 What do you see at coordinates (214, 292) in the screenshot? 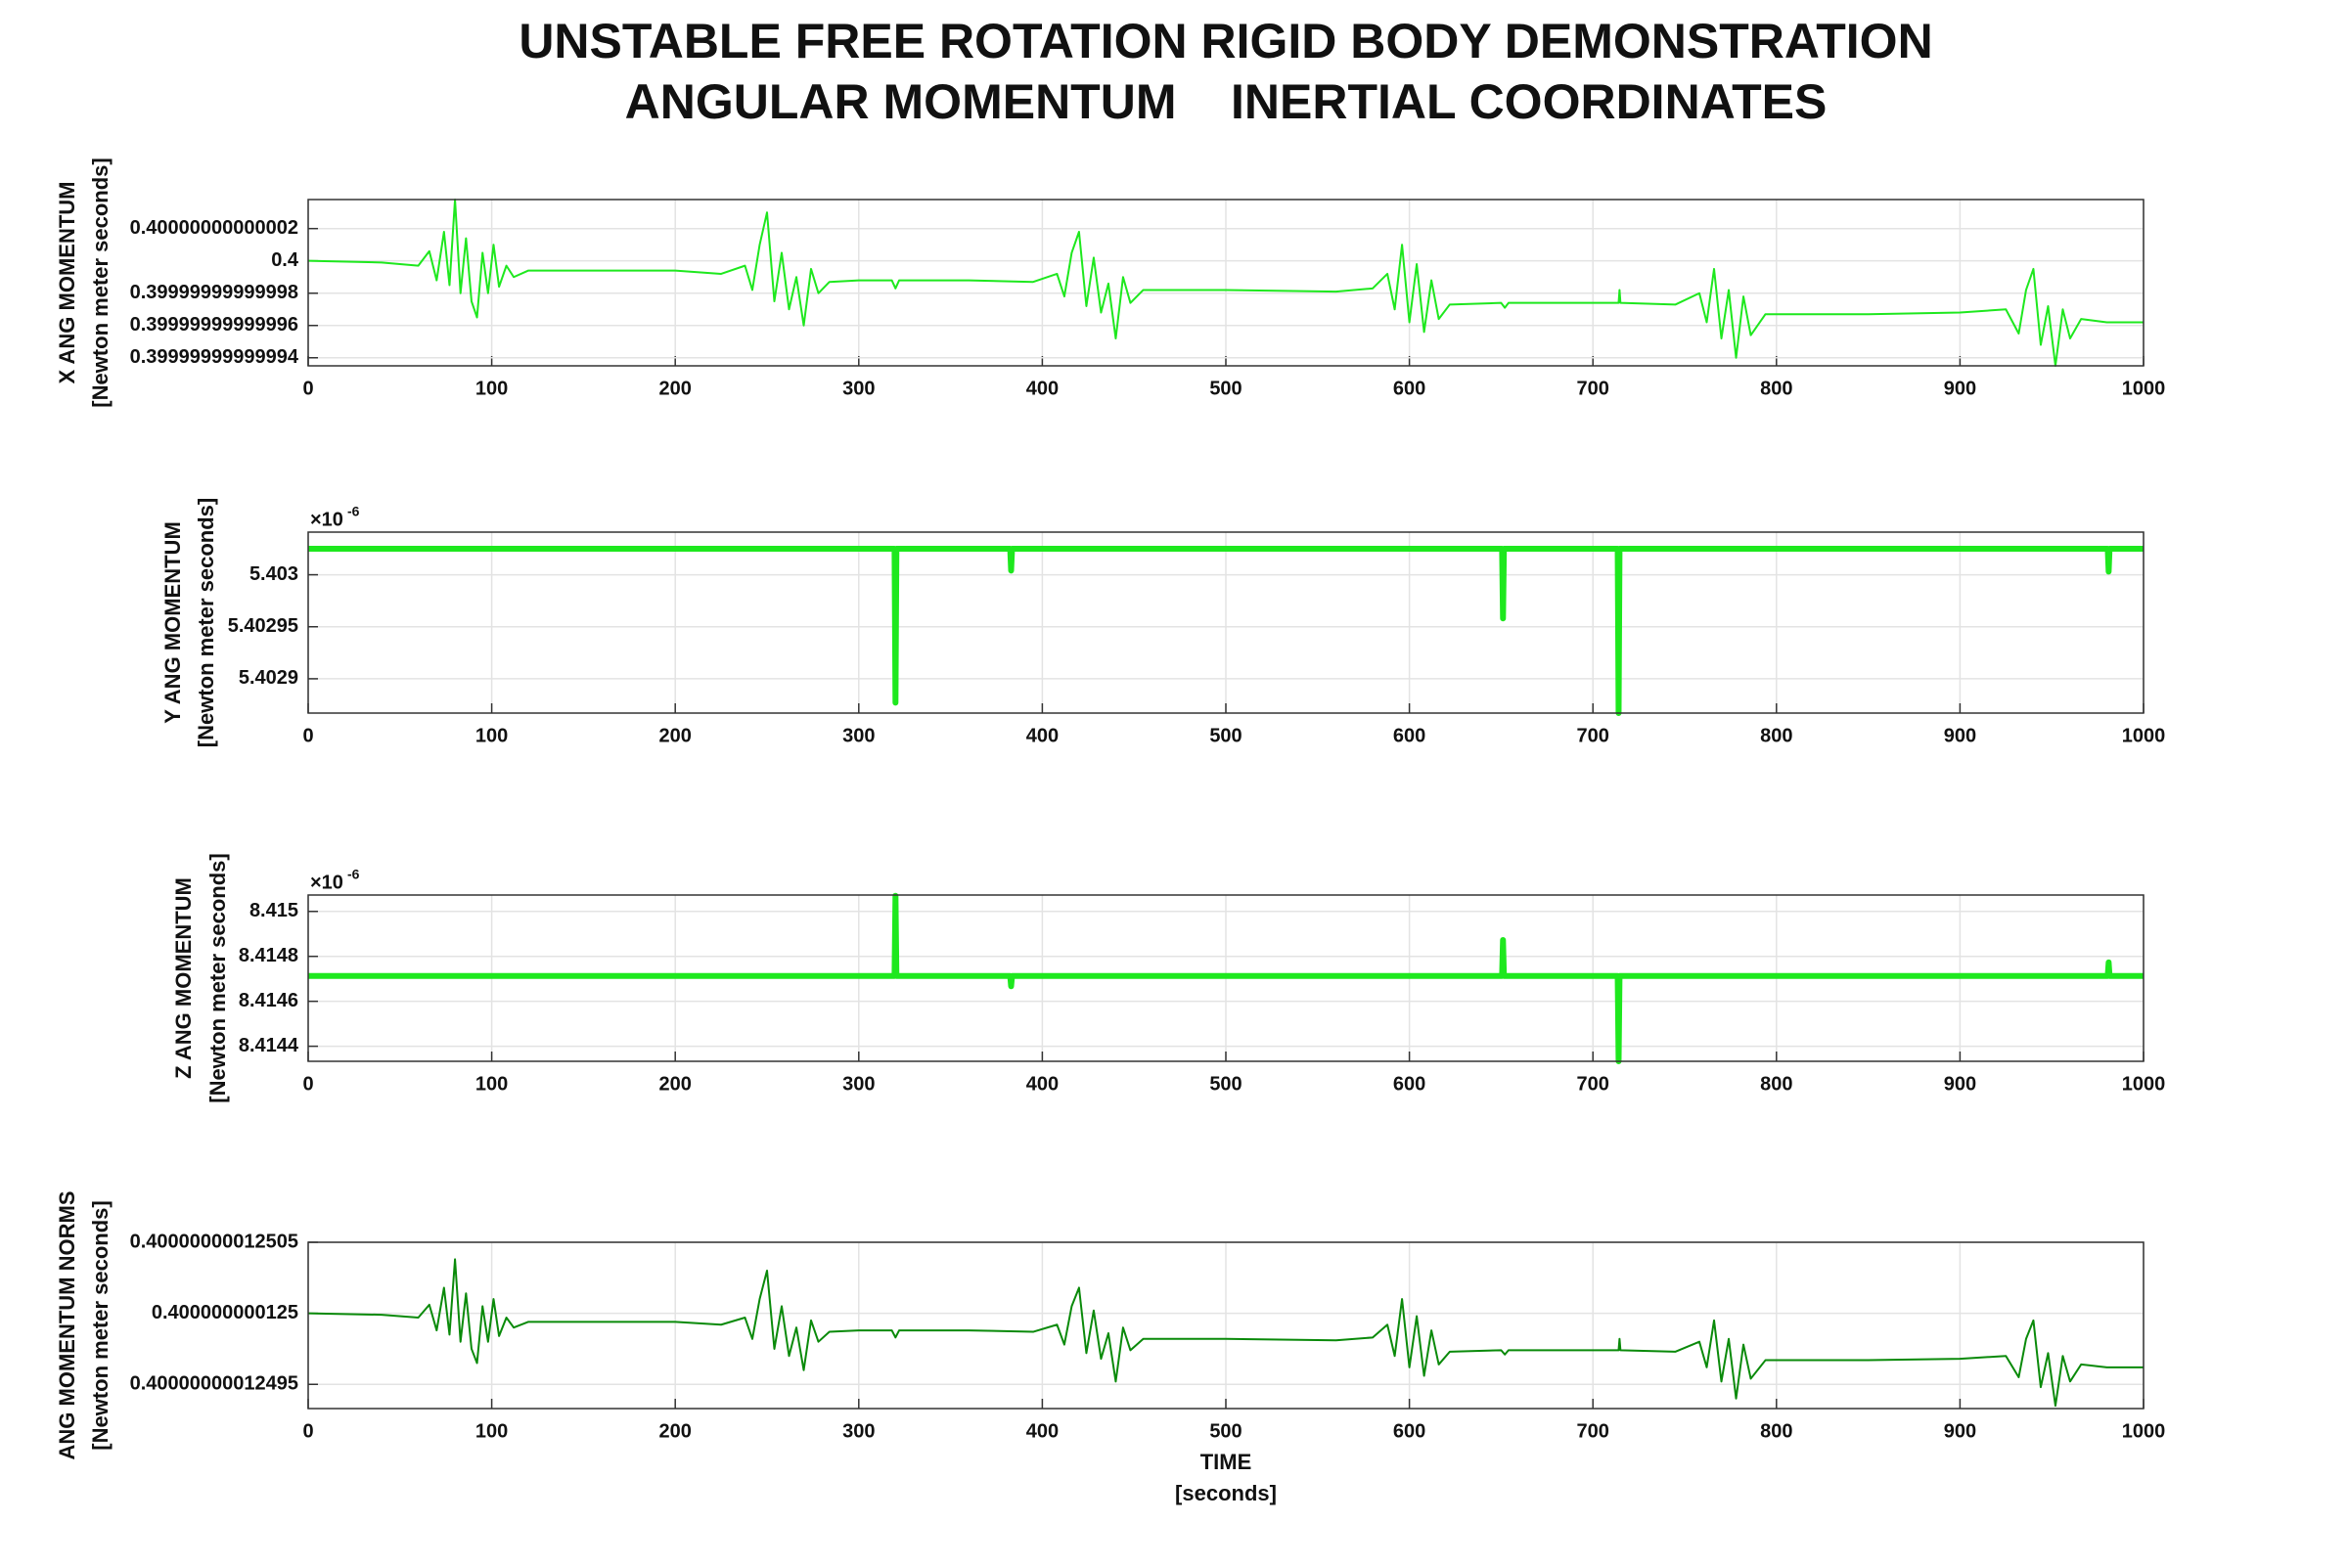
I see `y-tick-label: 0.39999999999998` at bounding box center [214, 292].